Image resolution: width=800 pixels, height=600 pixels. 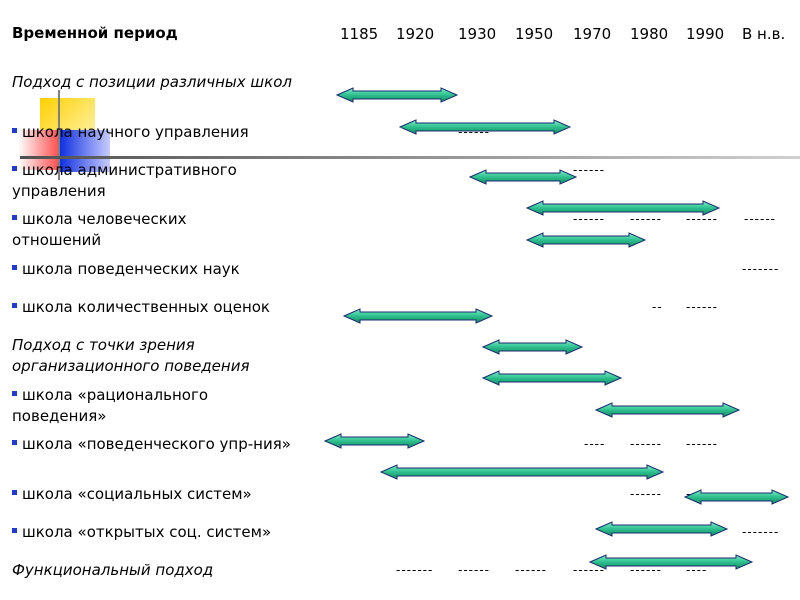 What do you see at coordinates (172, 494) in the screenshot?
I see `row-label-social-systems: школа «социальных систем»` at bounding box center [172, 494].